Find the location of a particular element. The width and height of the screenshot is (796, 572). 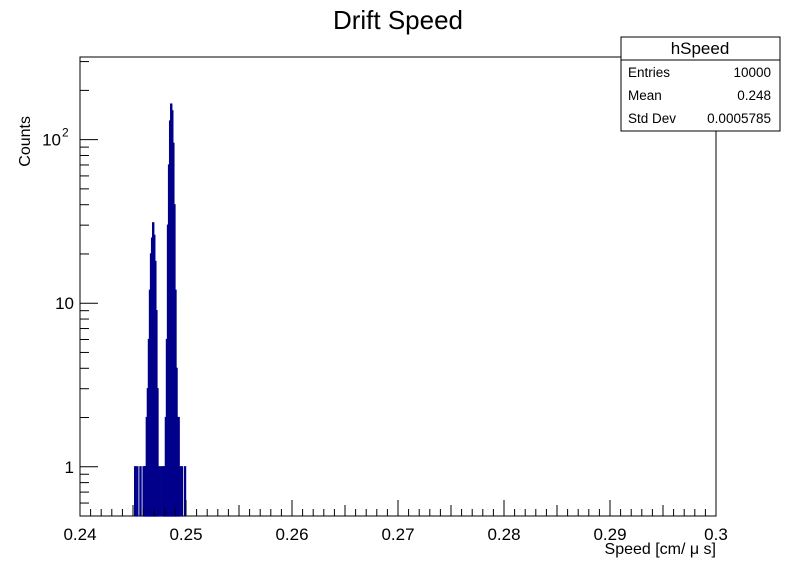

y-tick-label: 1 is located at coordinates (69, 467).